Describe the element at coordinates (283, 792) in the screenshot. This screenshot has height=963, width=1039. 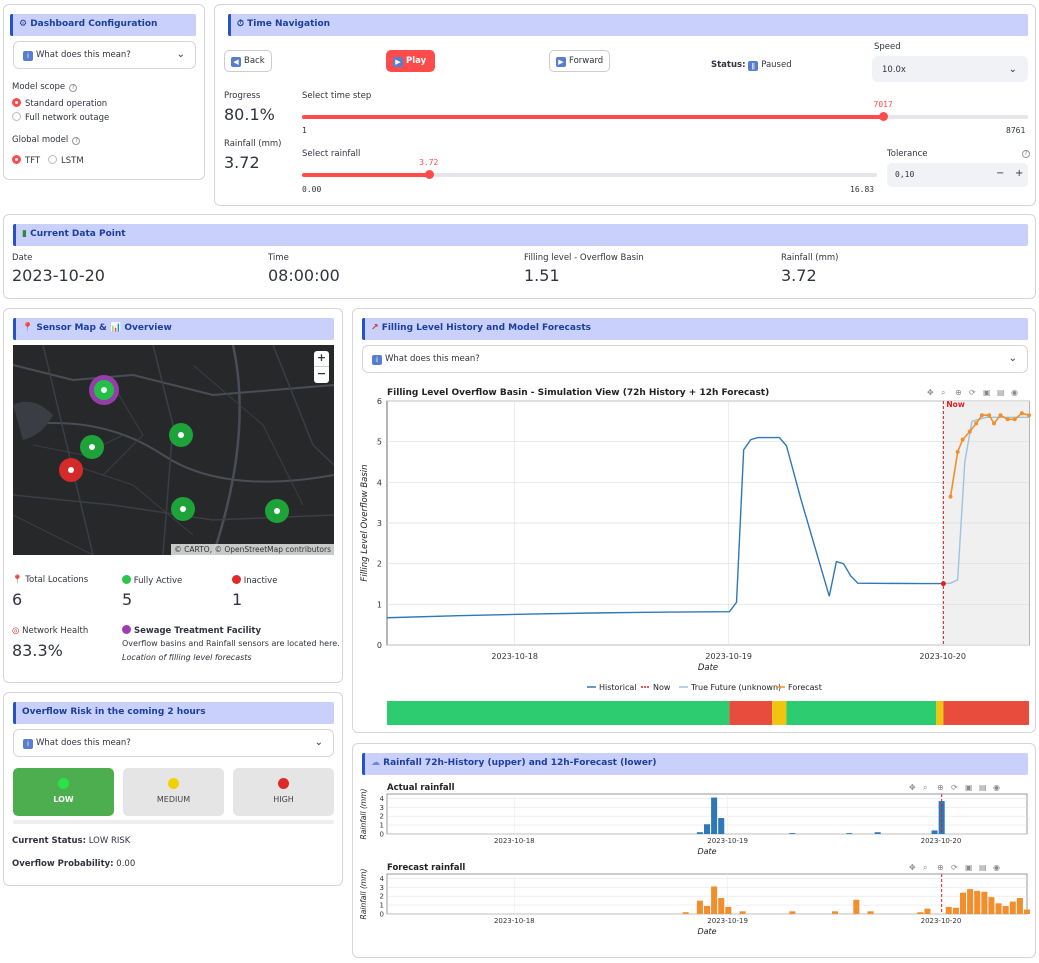
I see `risk-level-high: HIGH` at that location.